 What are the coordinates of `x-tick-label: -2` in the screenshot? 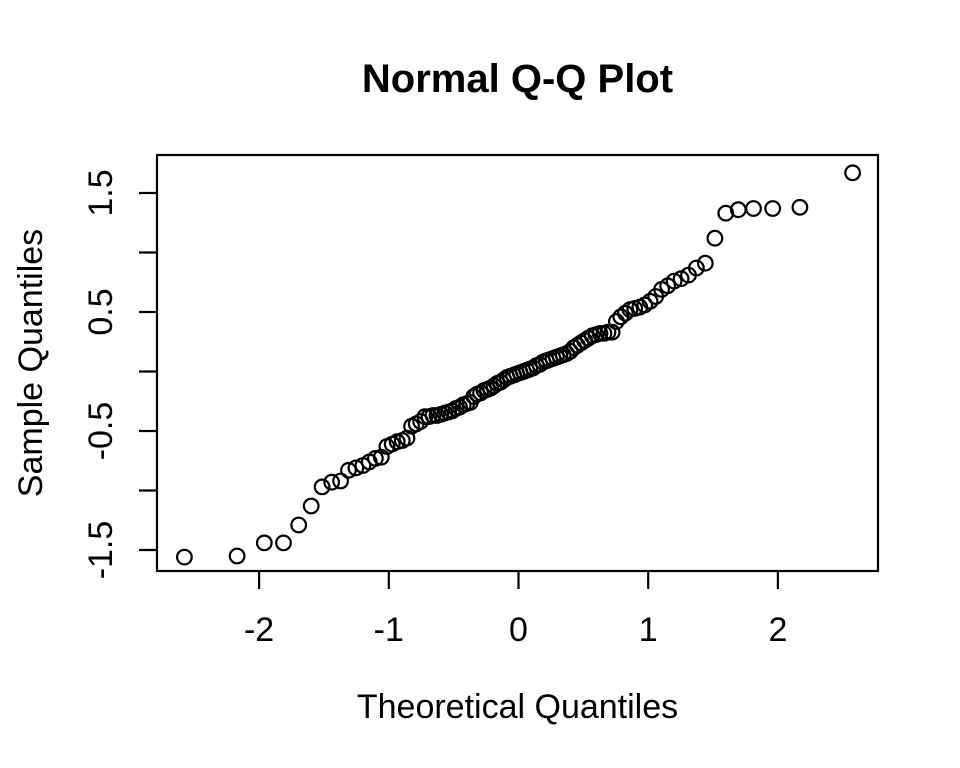 It's located at (259, 630).